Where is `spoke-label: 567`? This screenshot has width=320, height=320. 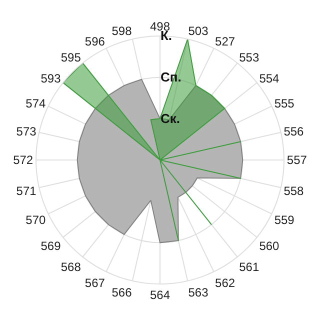
spoke-label: 567 is located at coordinates (95, 283).